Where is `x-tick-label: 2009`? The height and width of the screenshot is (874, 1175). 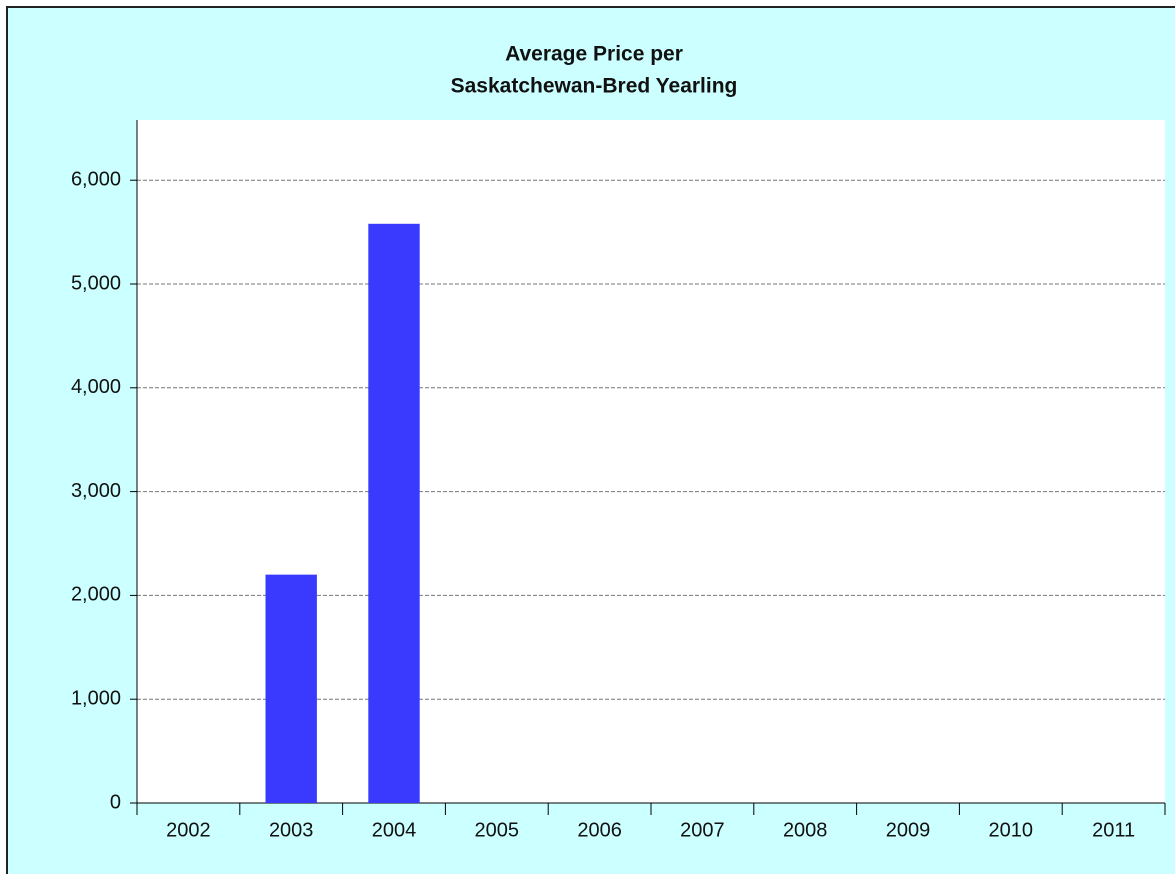
x-tick-label: 2009 is located at coordinates (908, 830).